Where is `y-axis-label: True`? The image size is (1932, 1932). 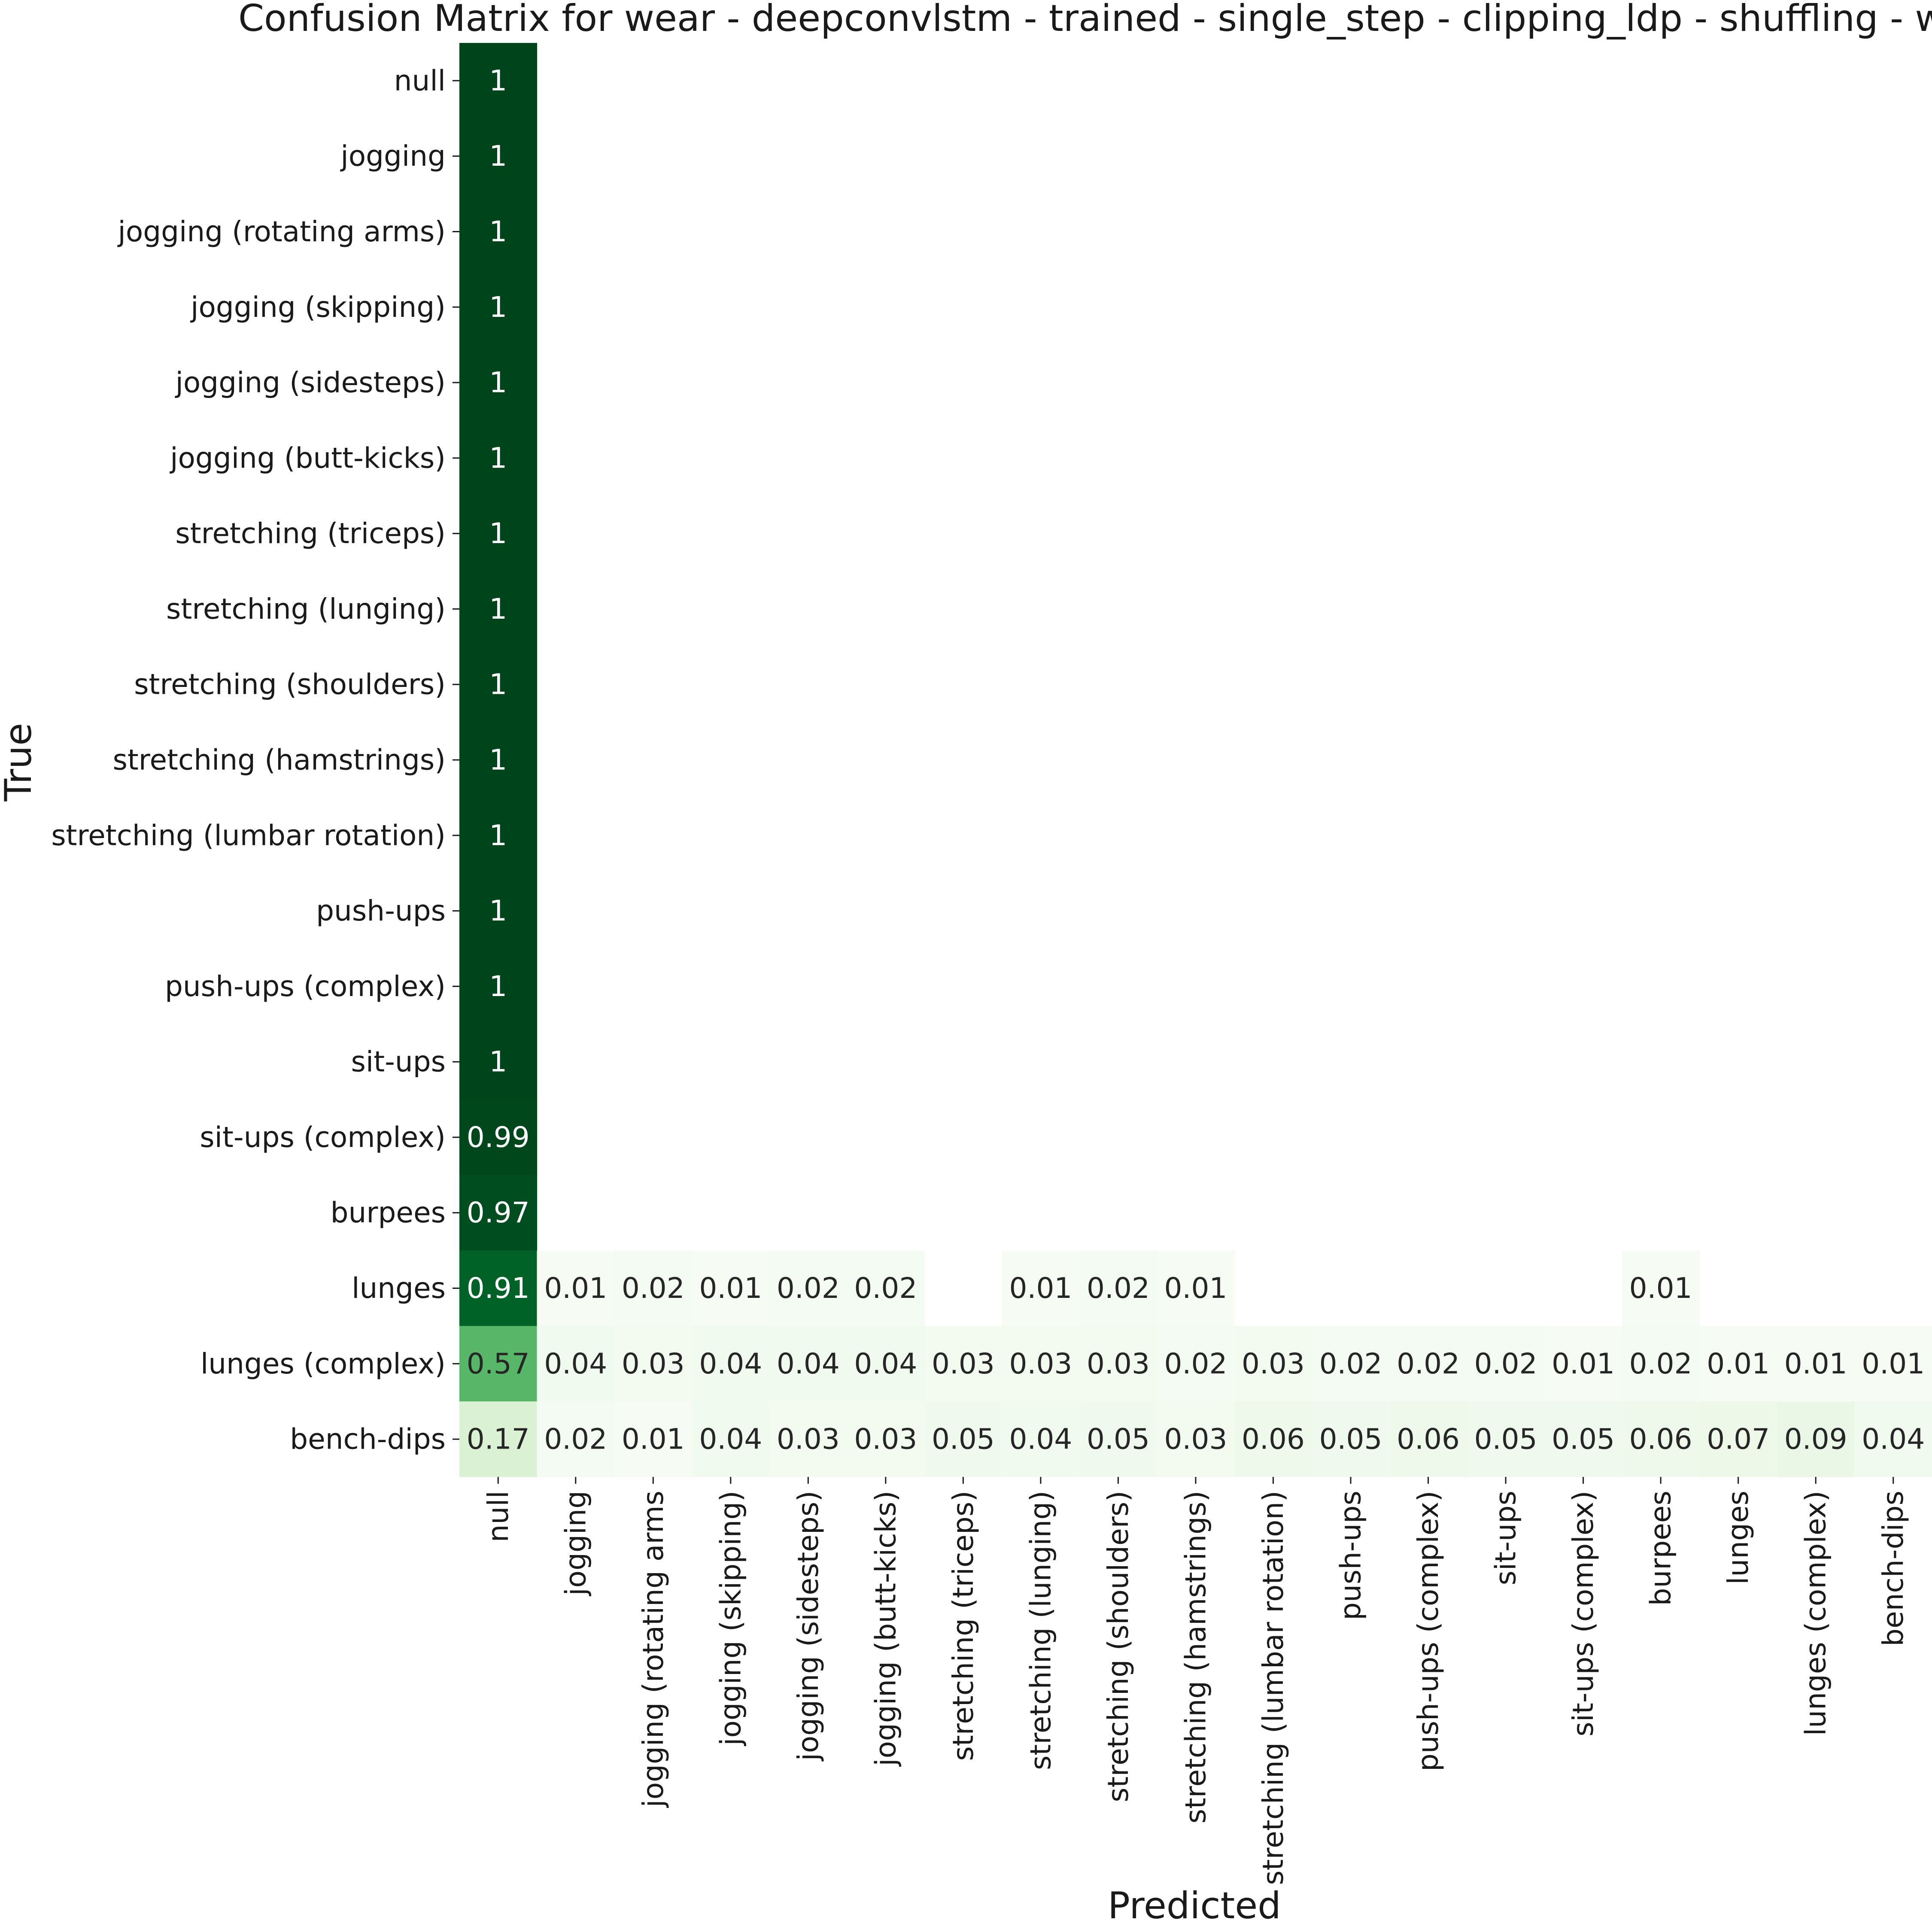
y-axis-label: True is located at coordinates (20, 762).